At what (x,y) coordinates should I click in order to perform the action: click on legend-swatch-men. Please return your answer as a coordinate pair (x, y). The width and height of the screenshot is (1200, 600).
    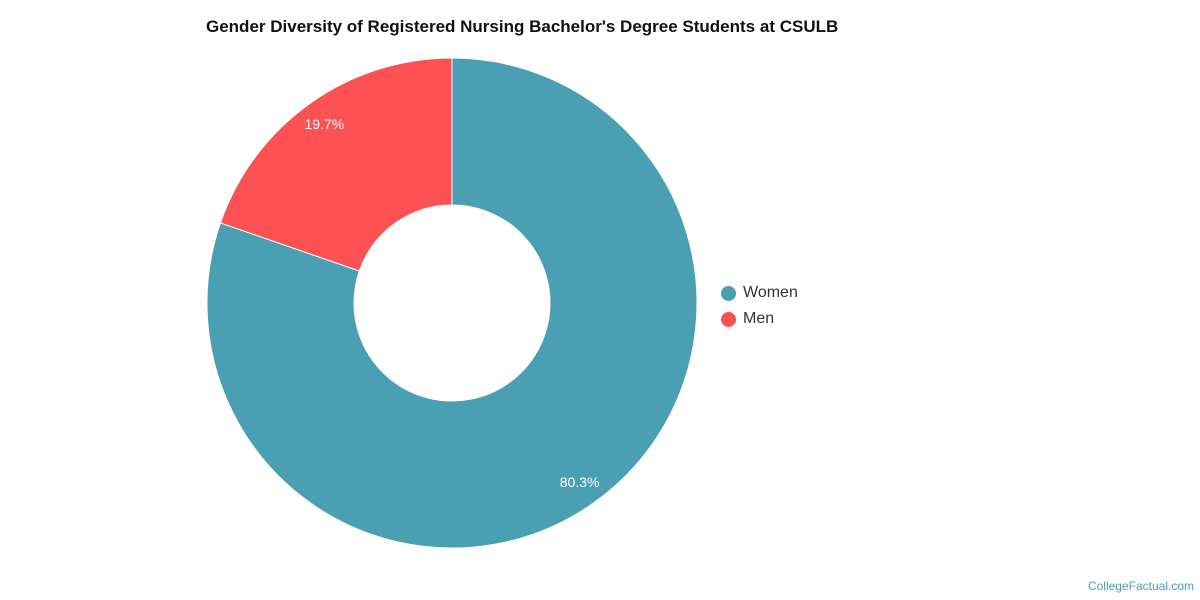
    Looking at the image, I should click on (728, 319).